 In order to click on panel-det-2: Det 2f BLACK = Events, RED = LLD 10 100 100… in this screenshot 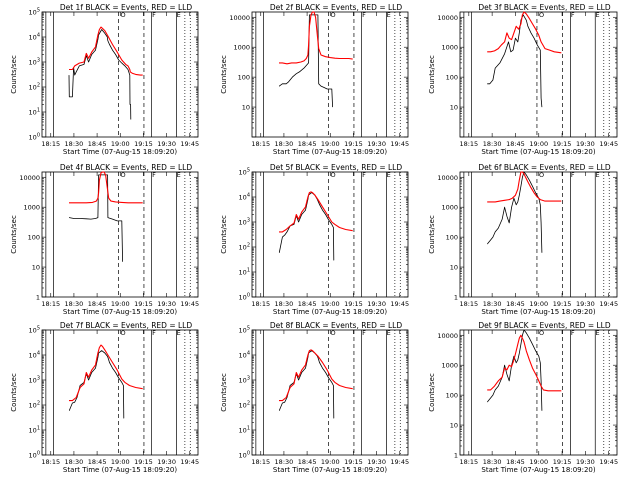, I will do `click(314, 79)`.